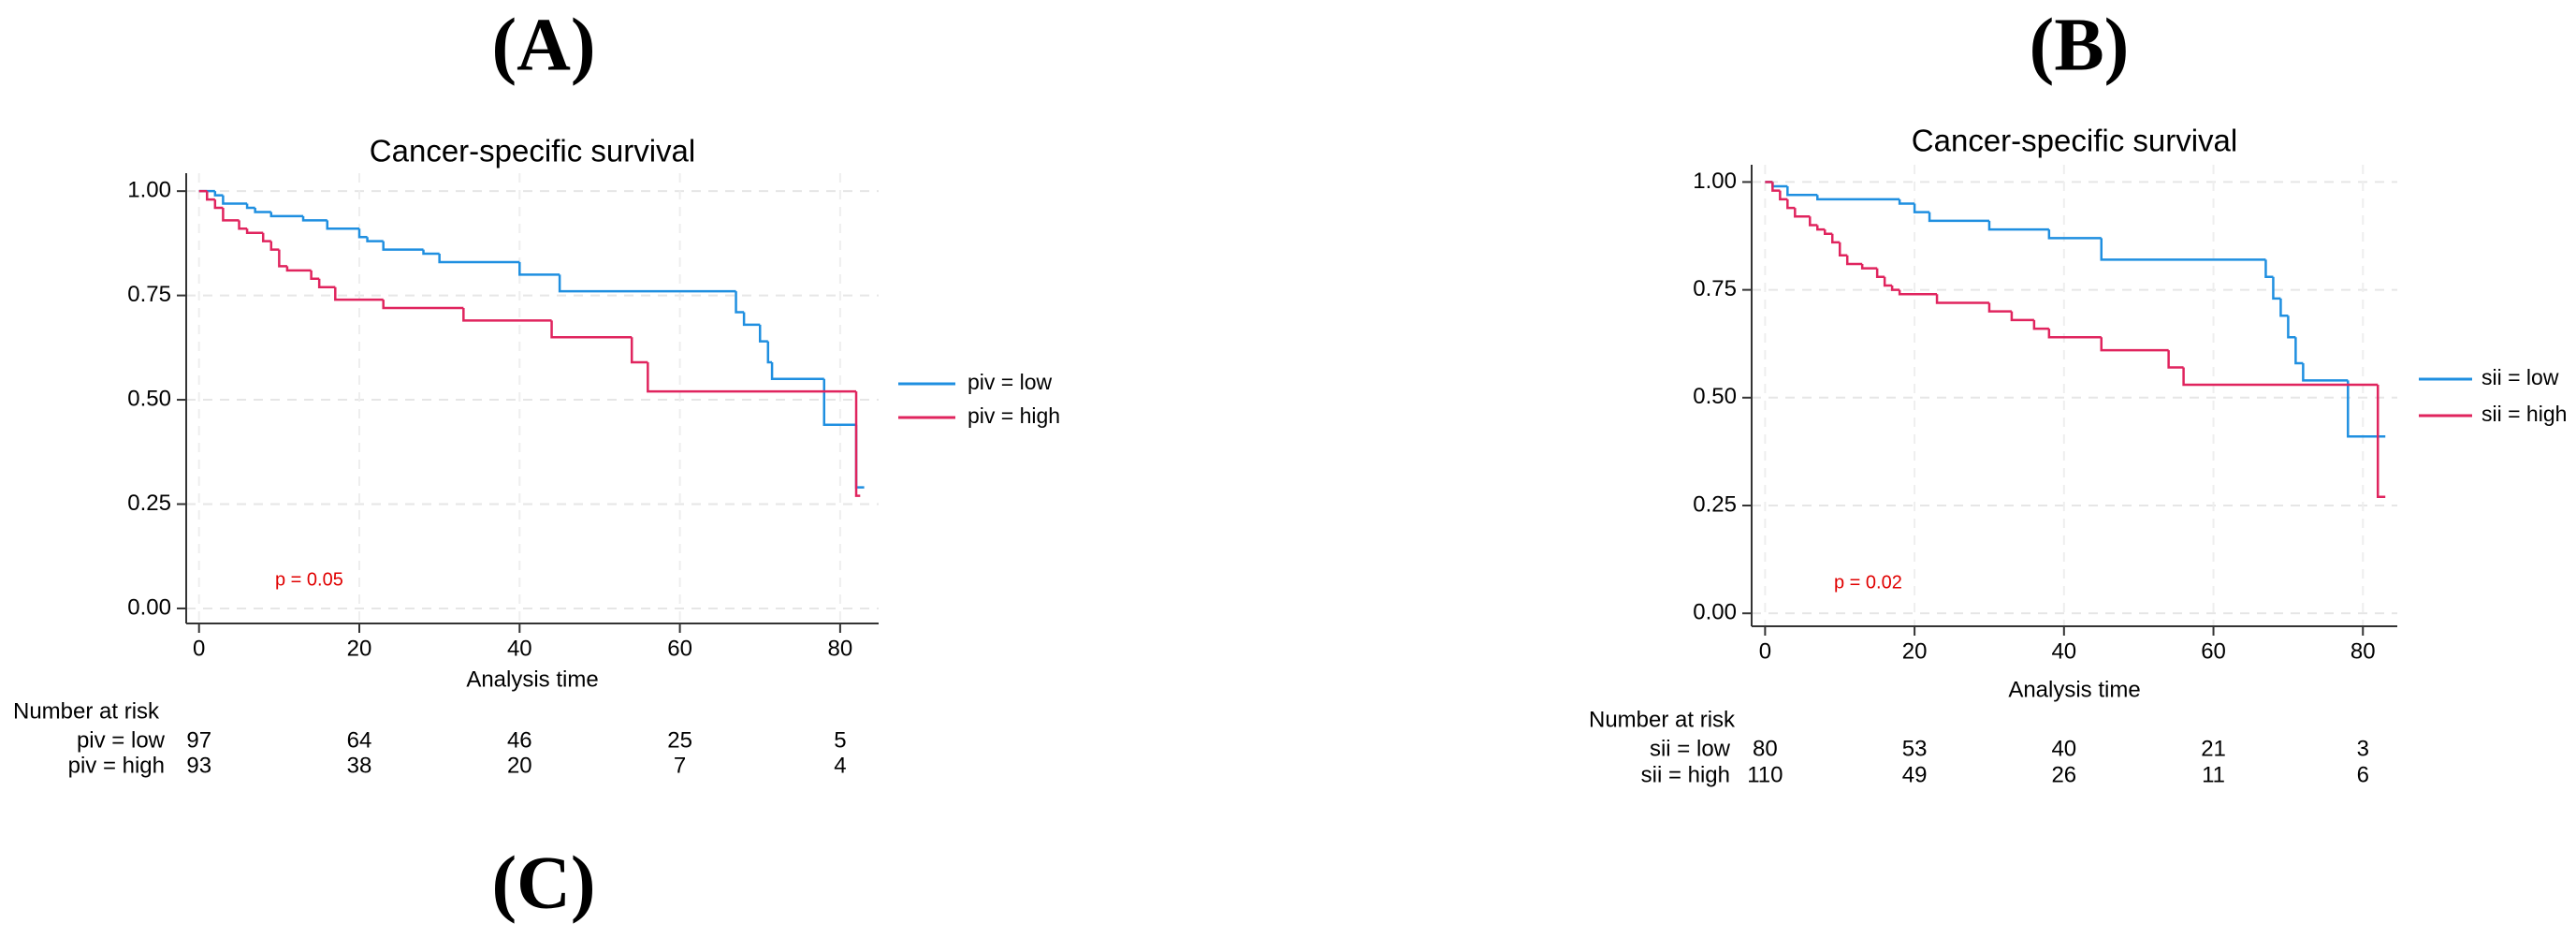 The height and width of the screenshot is (938, 2576). What do you see at coordinates (1765, 748) in the screenshot?
I see `risk-count: 80` at bounding box center [1765, 748].